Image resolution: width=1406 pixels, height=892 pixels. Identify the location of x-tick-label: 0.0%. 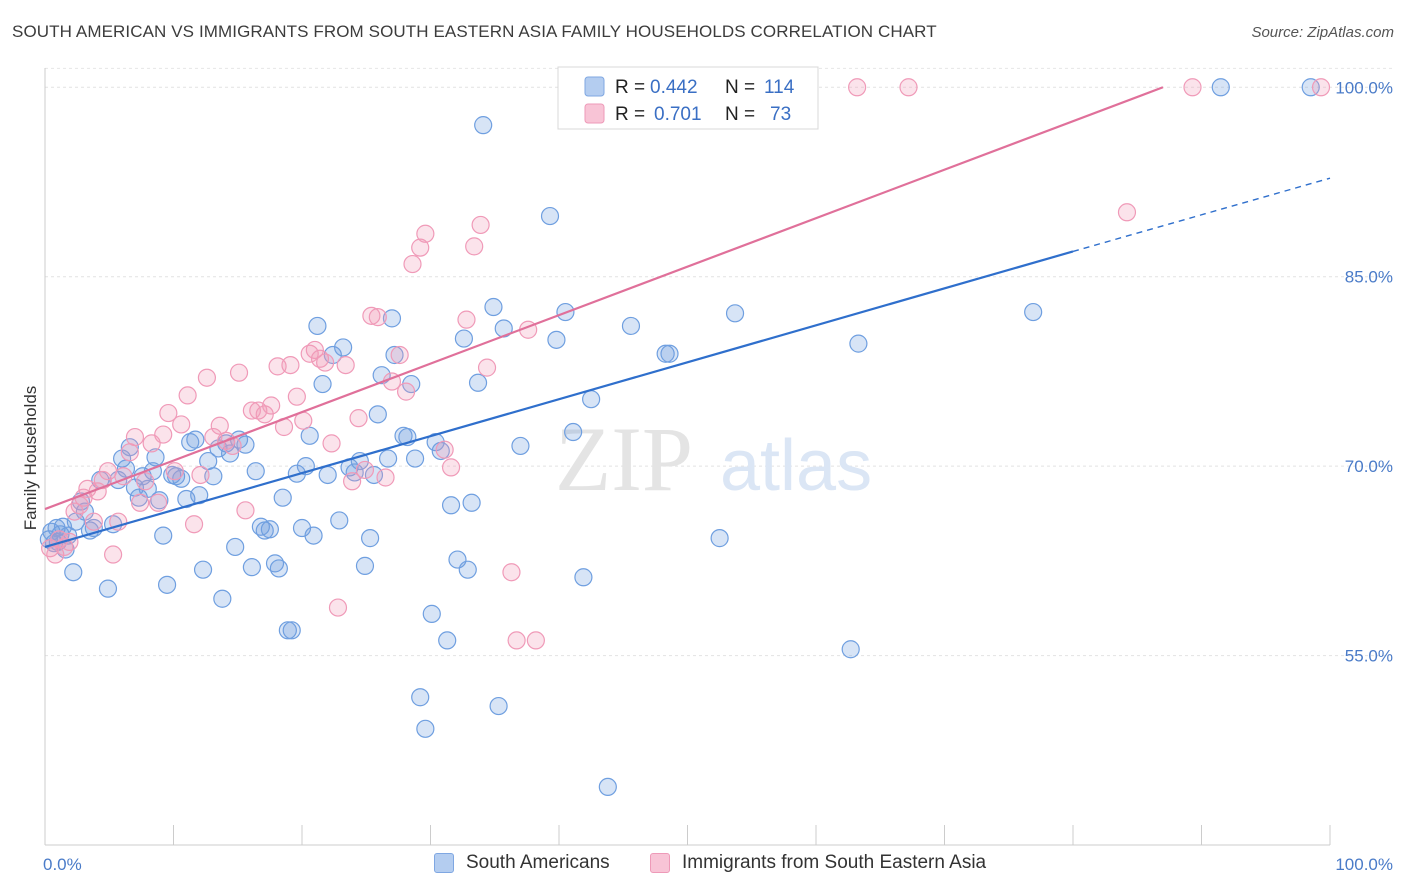
(62, 864).